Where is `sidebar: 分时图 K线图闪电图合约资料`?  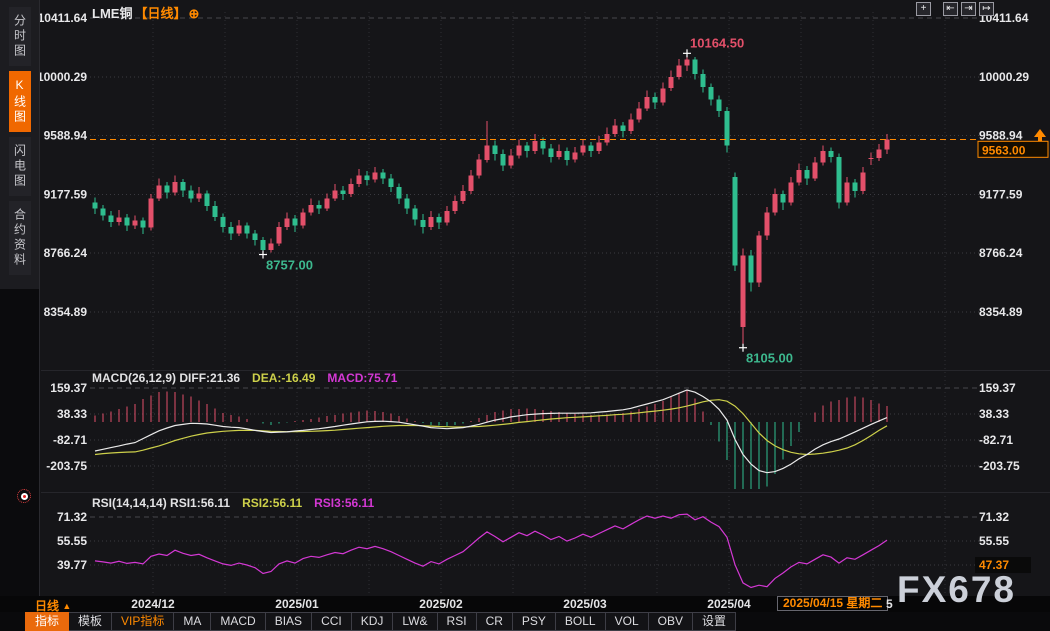
sidebar: 分时图 K线图闪电图合约资料 is located at coordinates (20, 298).